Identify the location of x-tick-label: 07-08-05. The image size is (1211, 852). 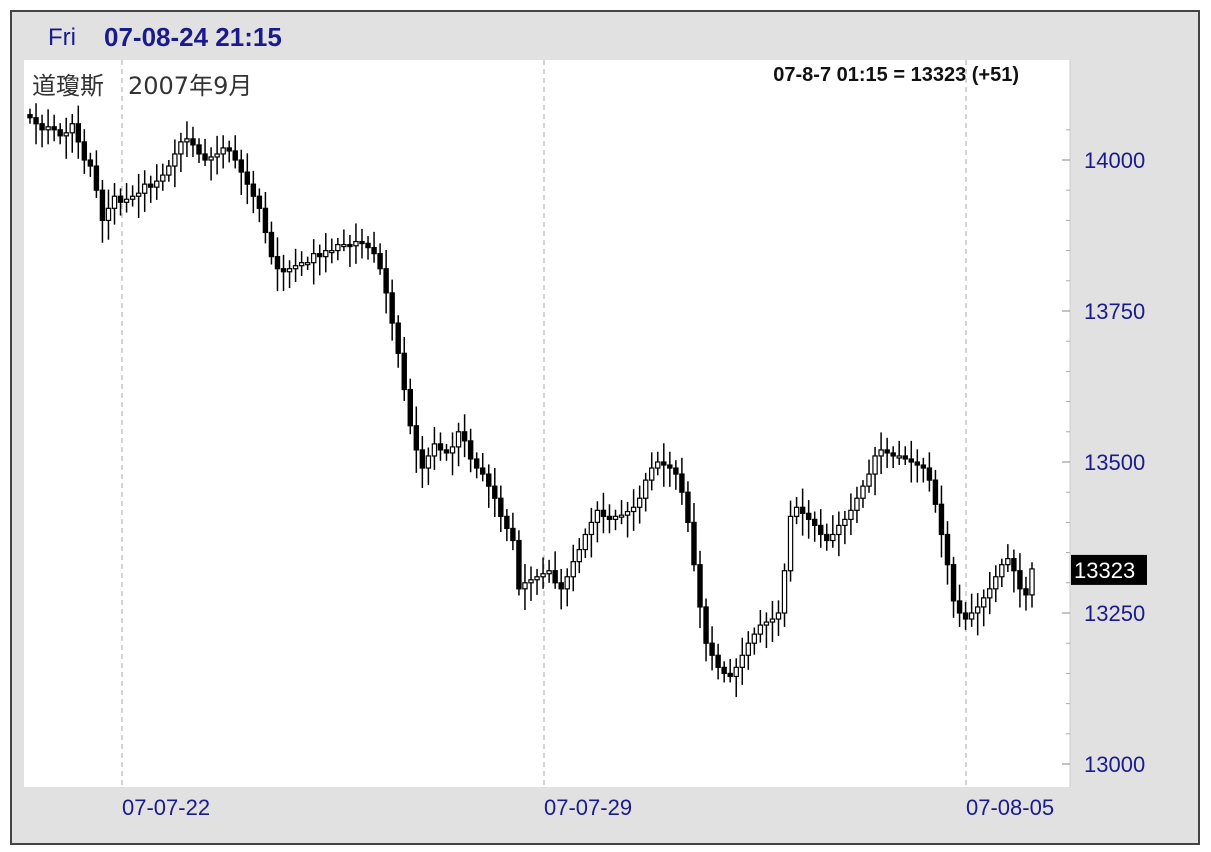
(1010, 807).